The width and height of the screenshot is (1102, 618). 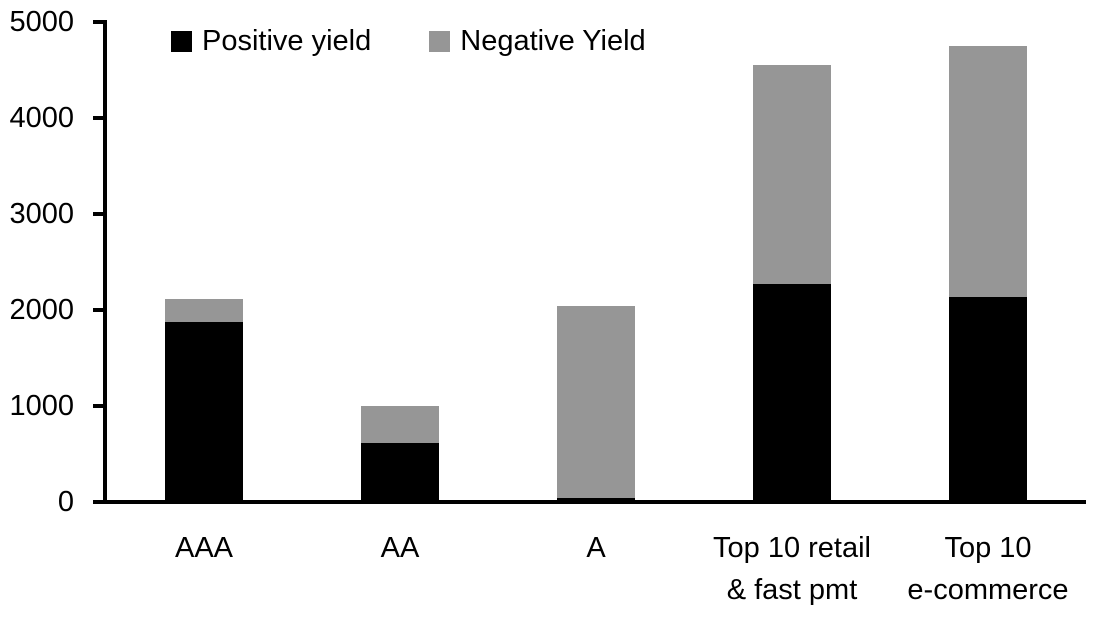 I want to click on x-category-label: AA, so click(x=400, y=548).